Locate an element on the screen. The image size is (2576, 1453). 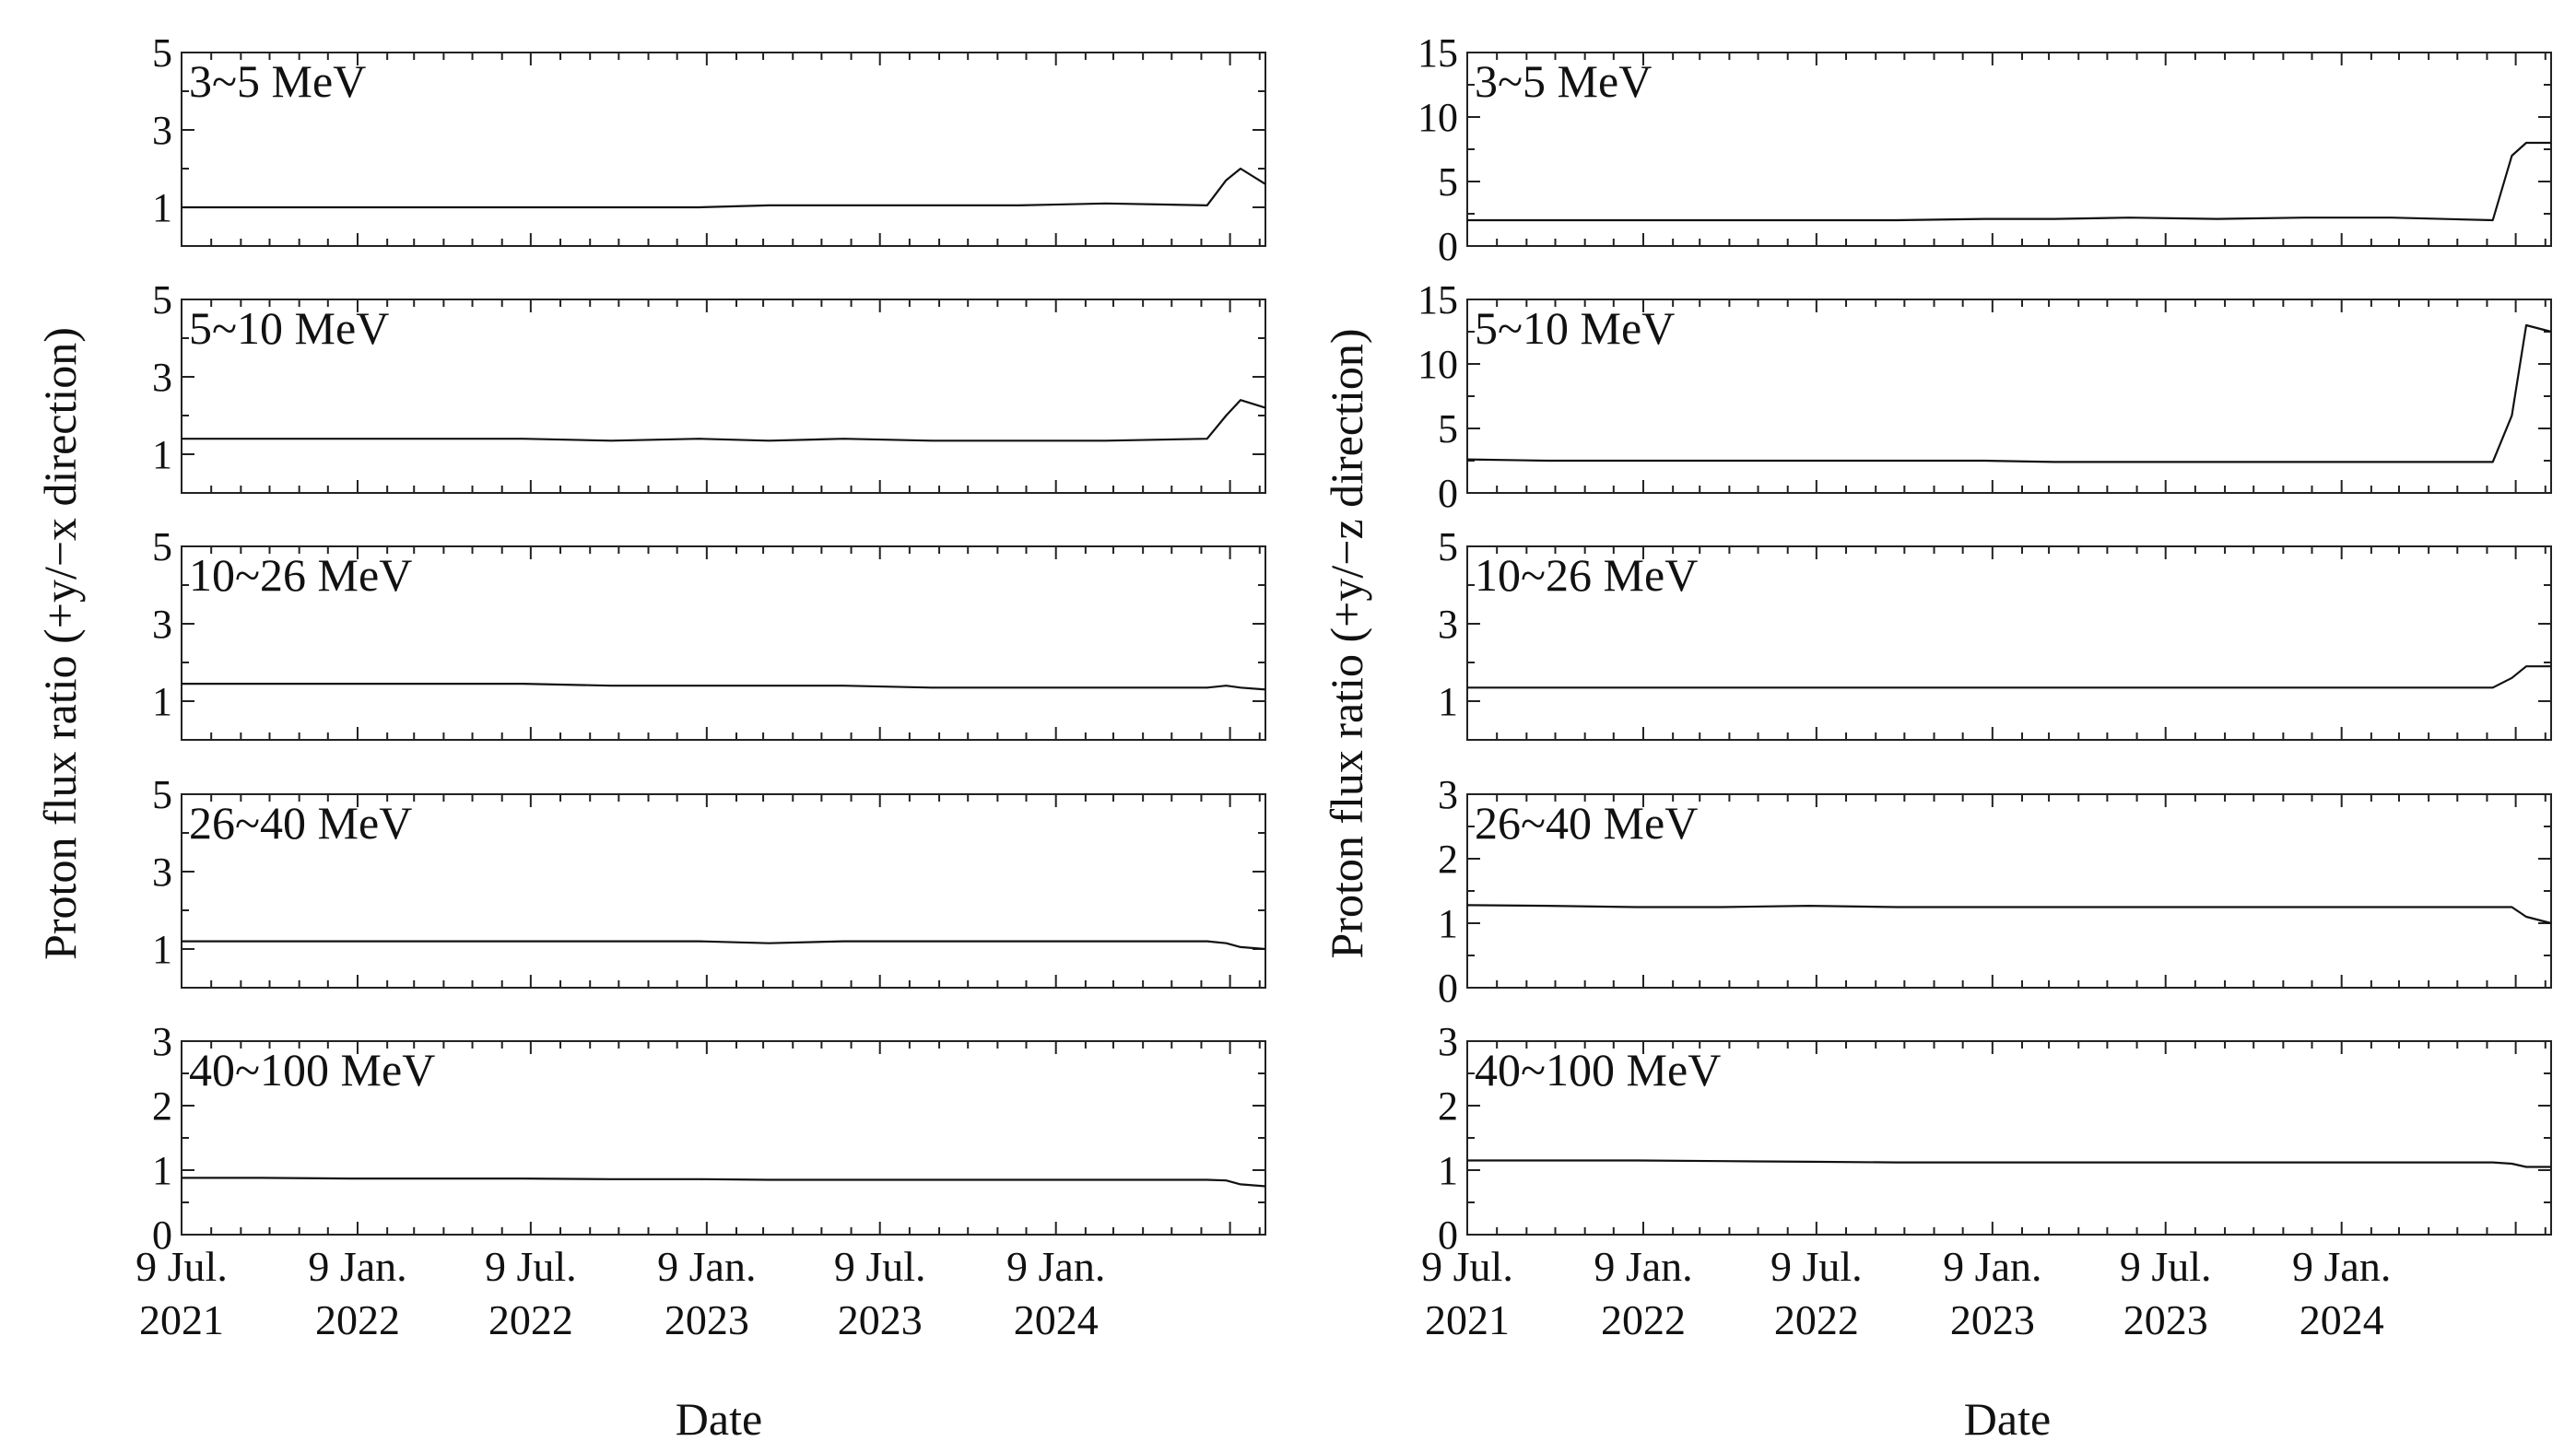
y-axis-label: Proton flux ratio (+y/−x direction) is located at coordinates (60, 643).